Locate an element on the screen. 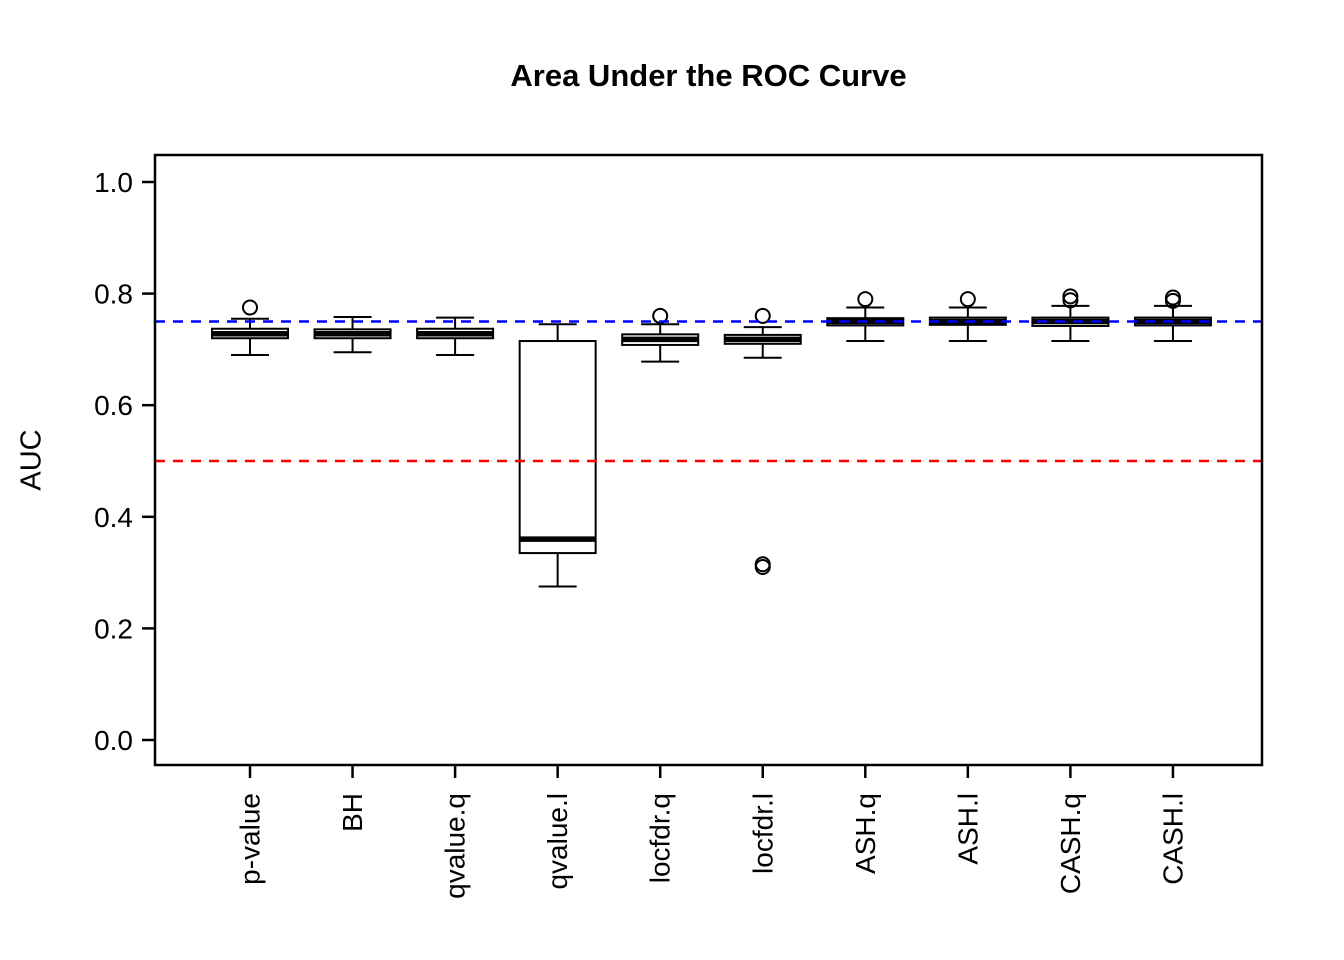  x-axis-category-label: locfdr.q is located at coordinates (660, 838).